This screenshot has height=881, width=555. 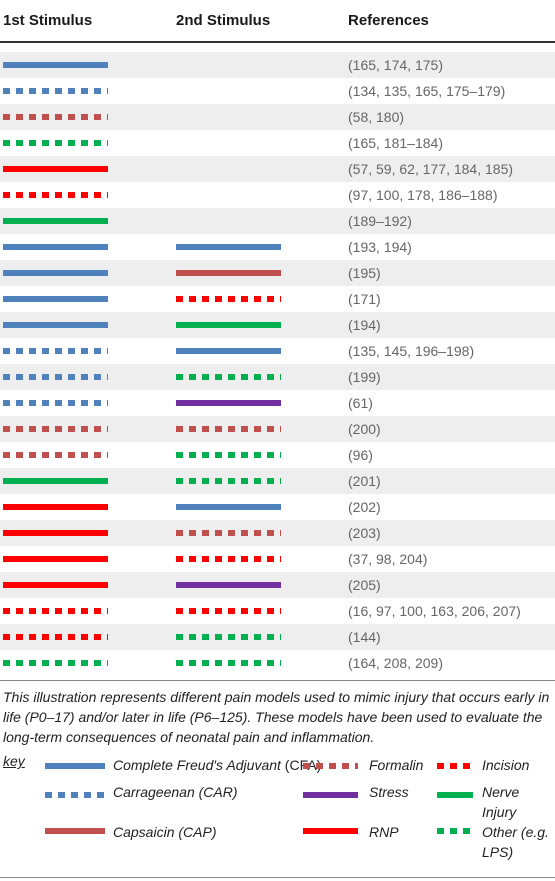 I want to click on key-swatch-incision, so click(x=455, y=766).